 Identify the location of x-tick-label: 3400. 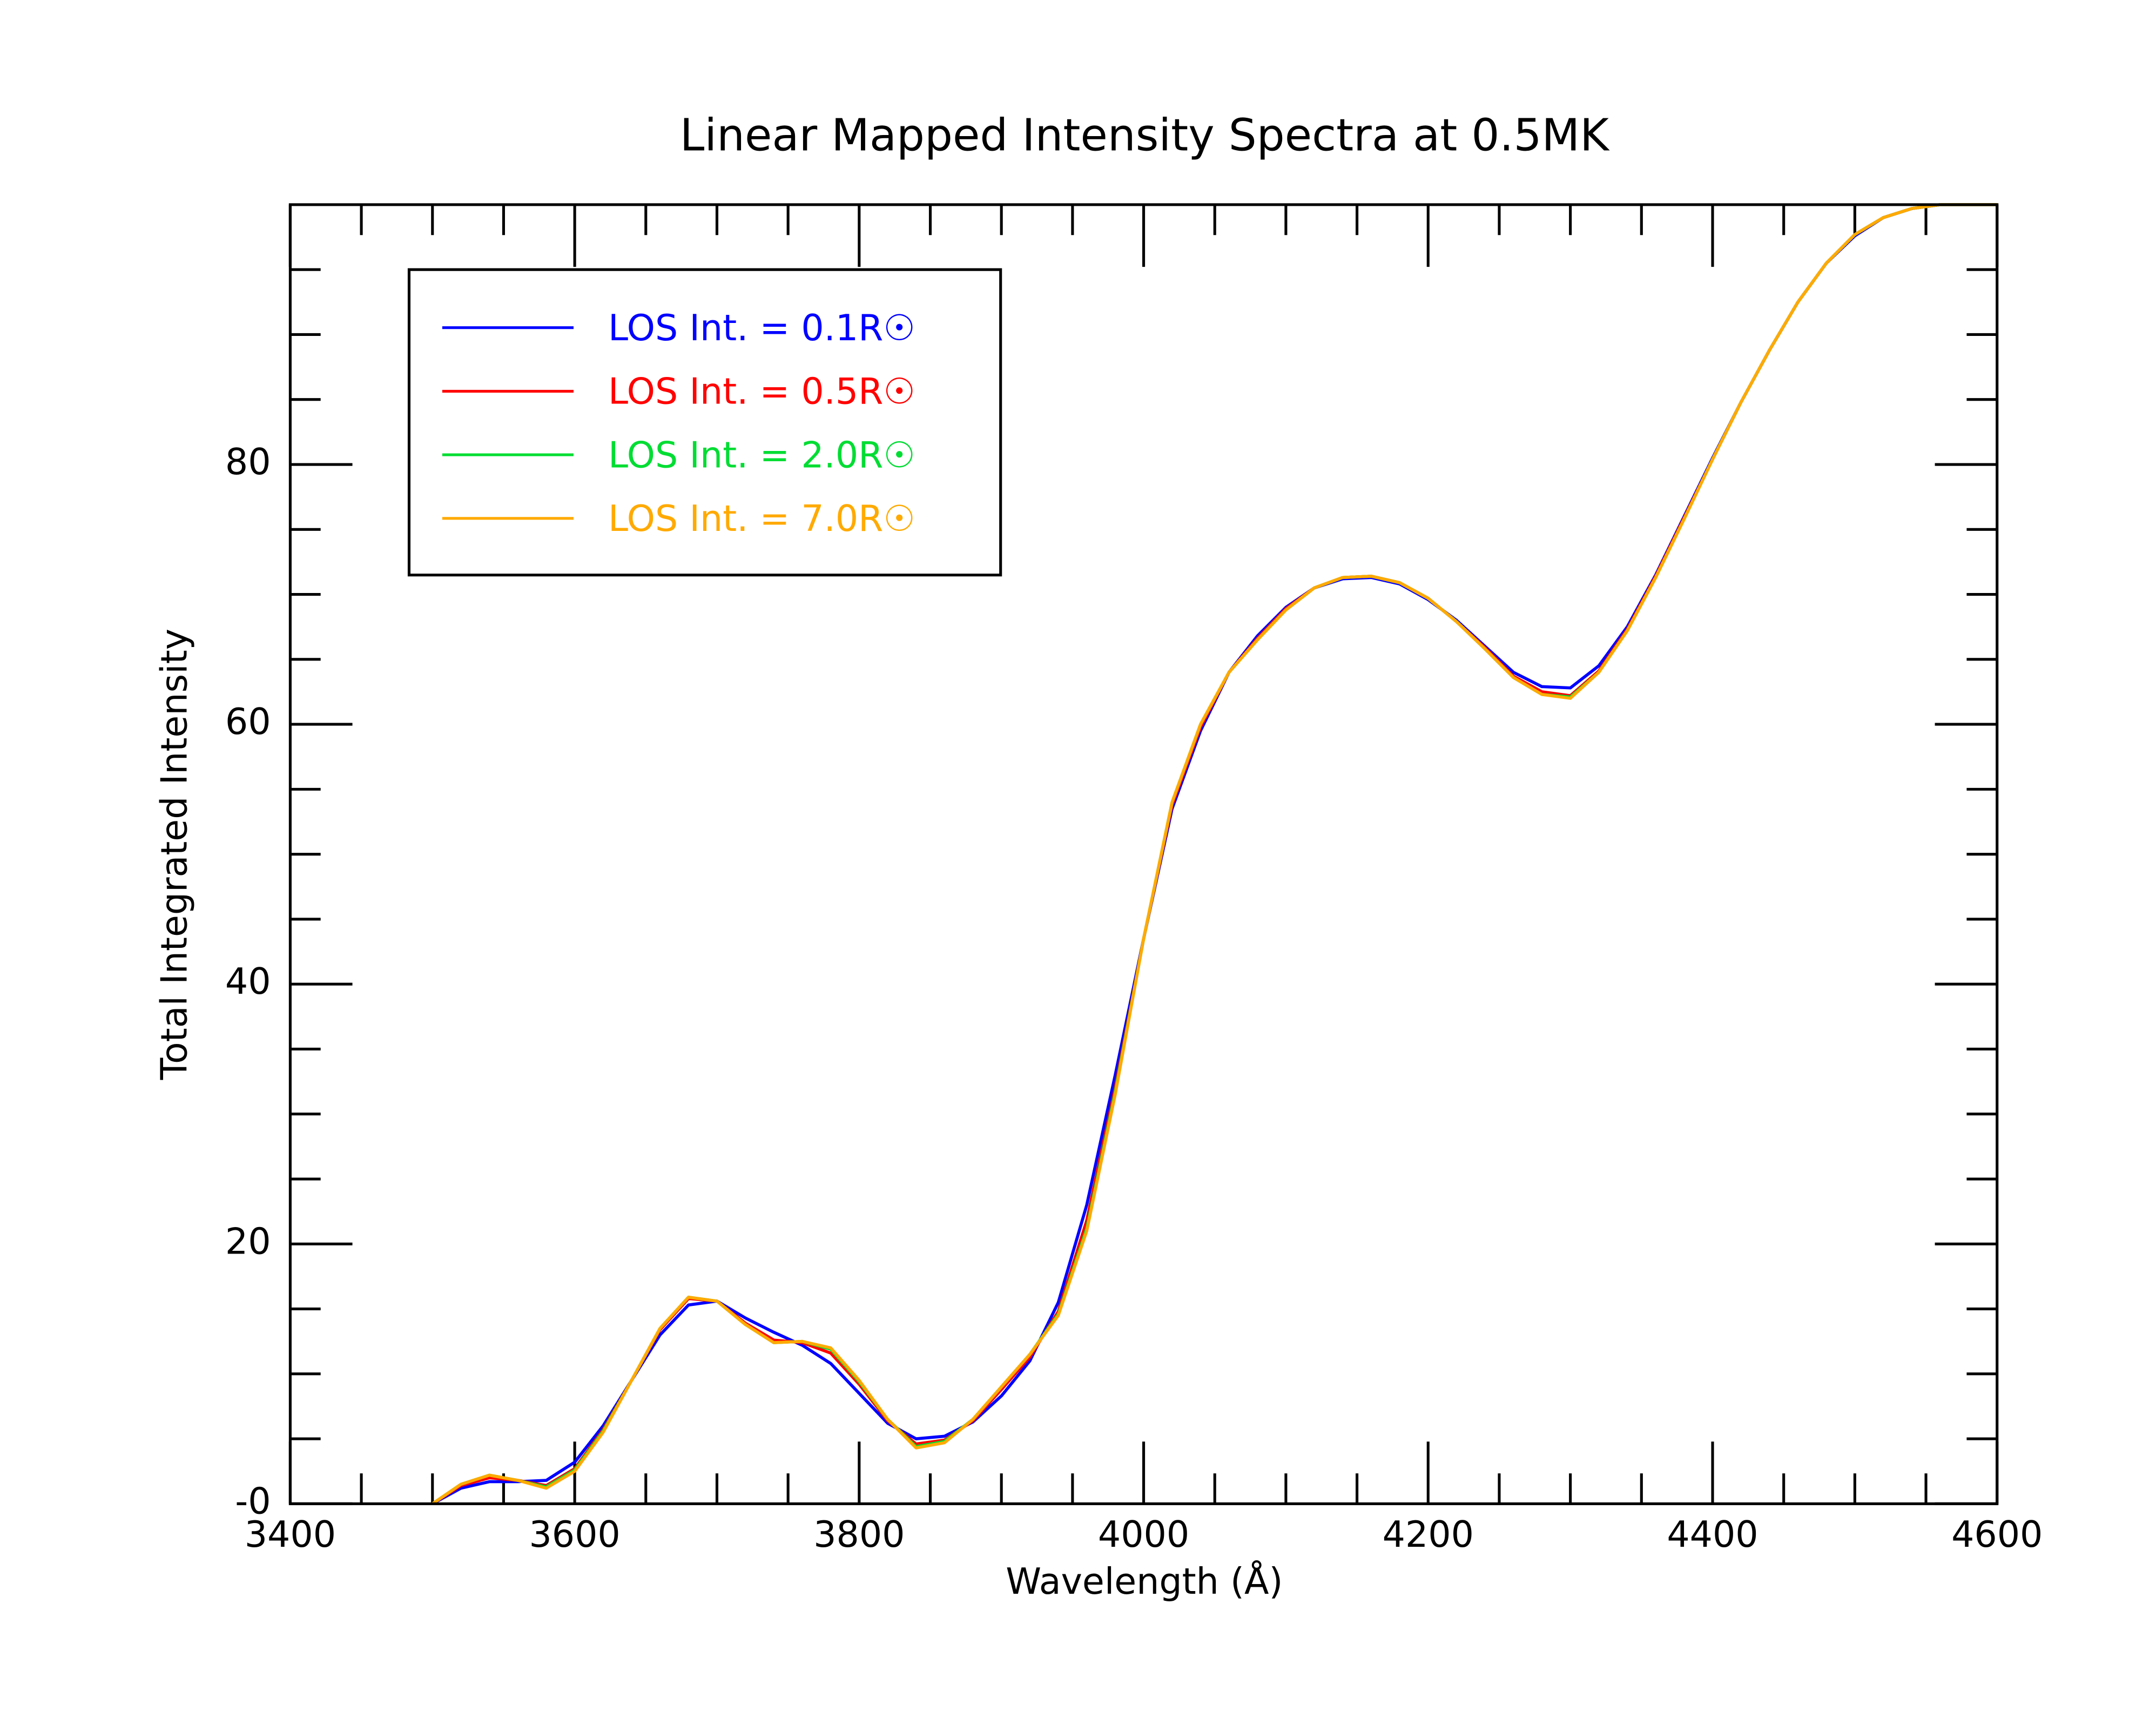
(291, 1534).